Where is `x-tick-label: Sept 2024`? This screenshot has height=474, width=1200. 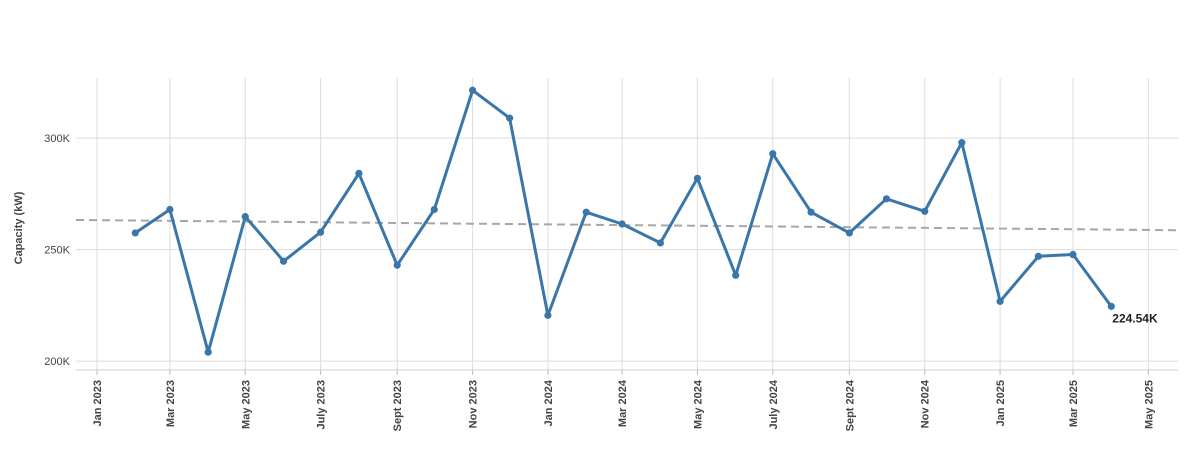 x-tick-label: Sept 2024 is located at coordinates (850, 405).